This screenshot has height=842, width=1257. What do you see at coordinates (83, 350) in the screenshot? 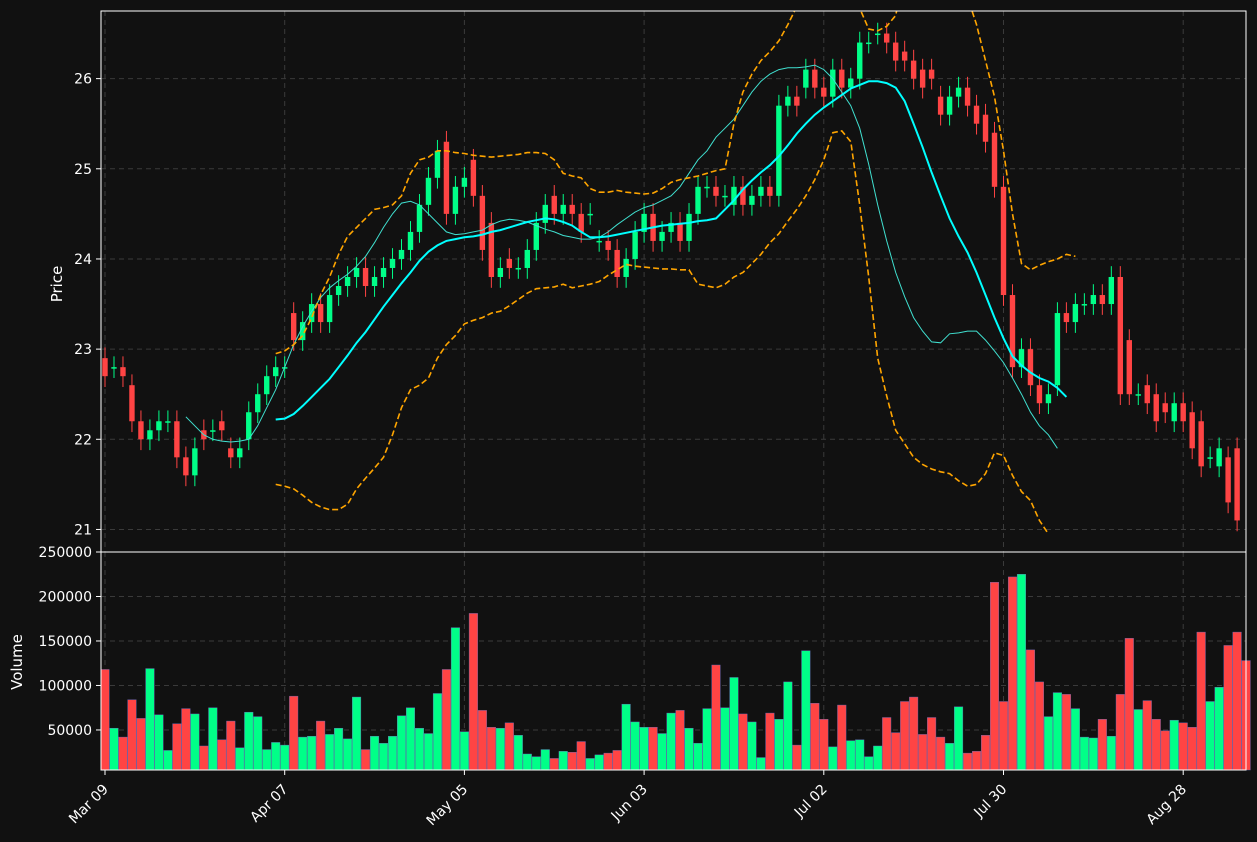
I see `price-tick-label: 23` at bounding box center [83, 350].